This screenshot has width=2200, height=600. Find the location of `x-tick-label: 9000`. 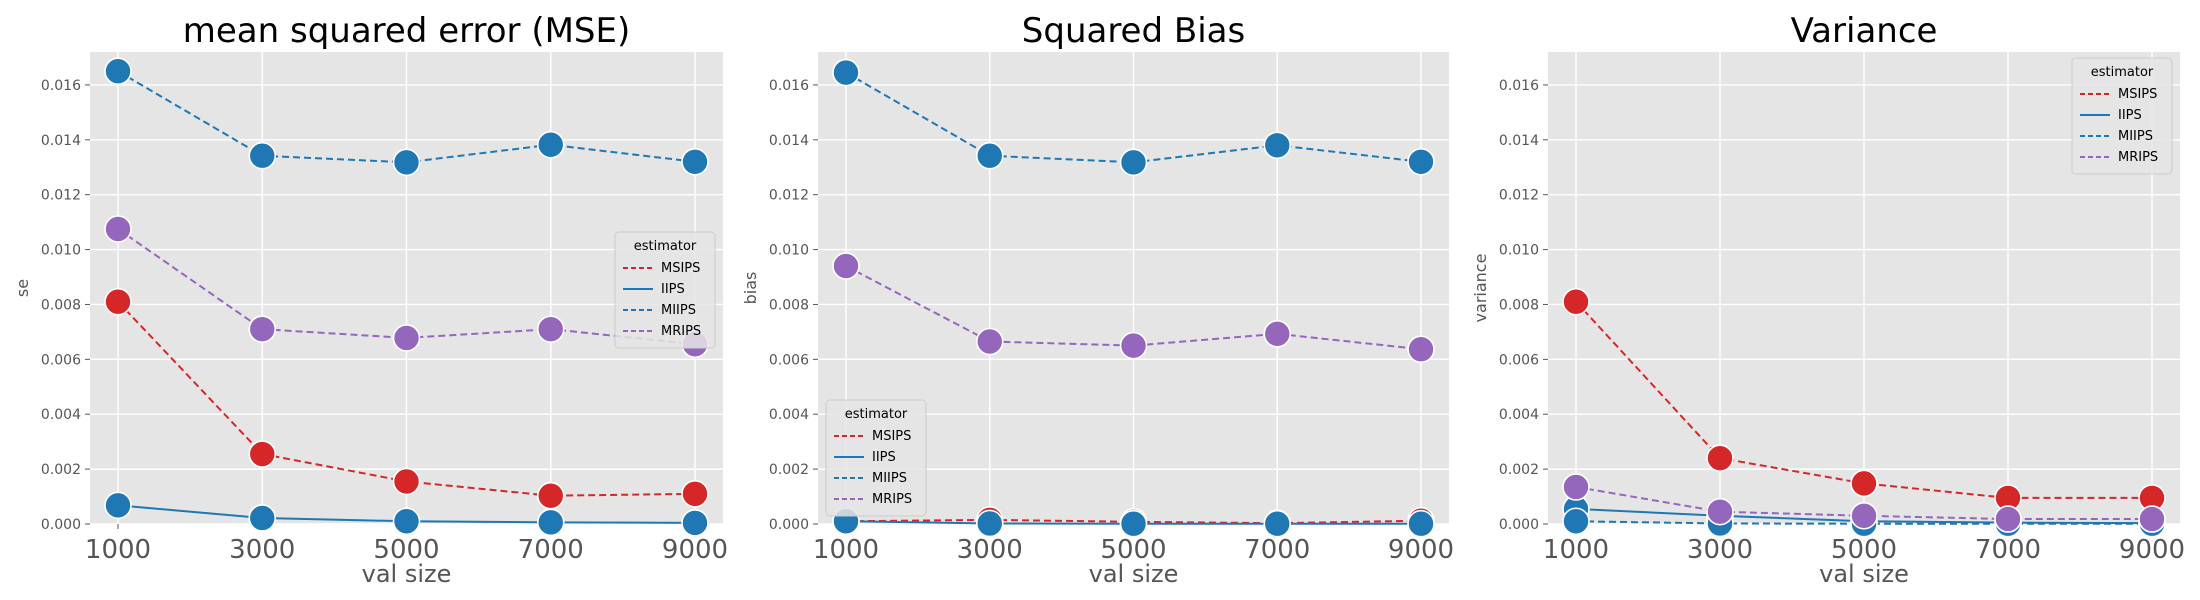

x-tick-label: 9000 is located at coordinates (695, 550).